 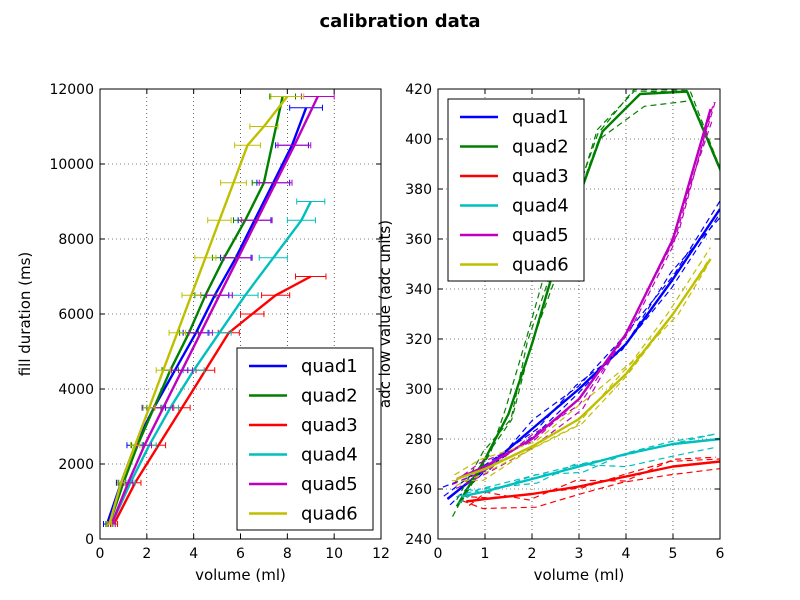 What do you see at coordinates (385, 314) in the screenshot?
I see `y-axis-label: adc low value (adc units)` at bounding box center [385, 314].